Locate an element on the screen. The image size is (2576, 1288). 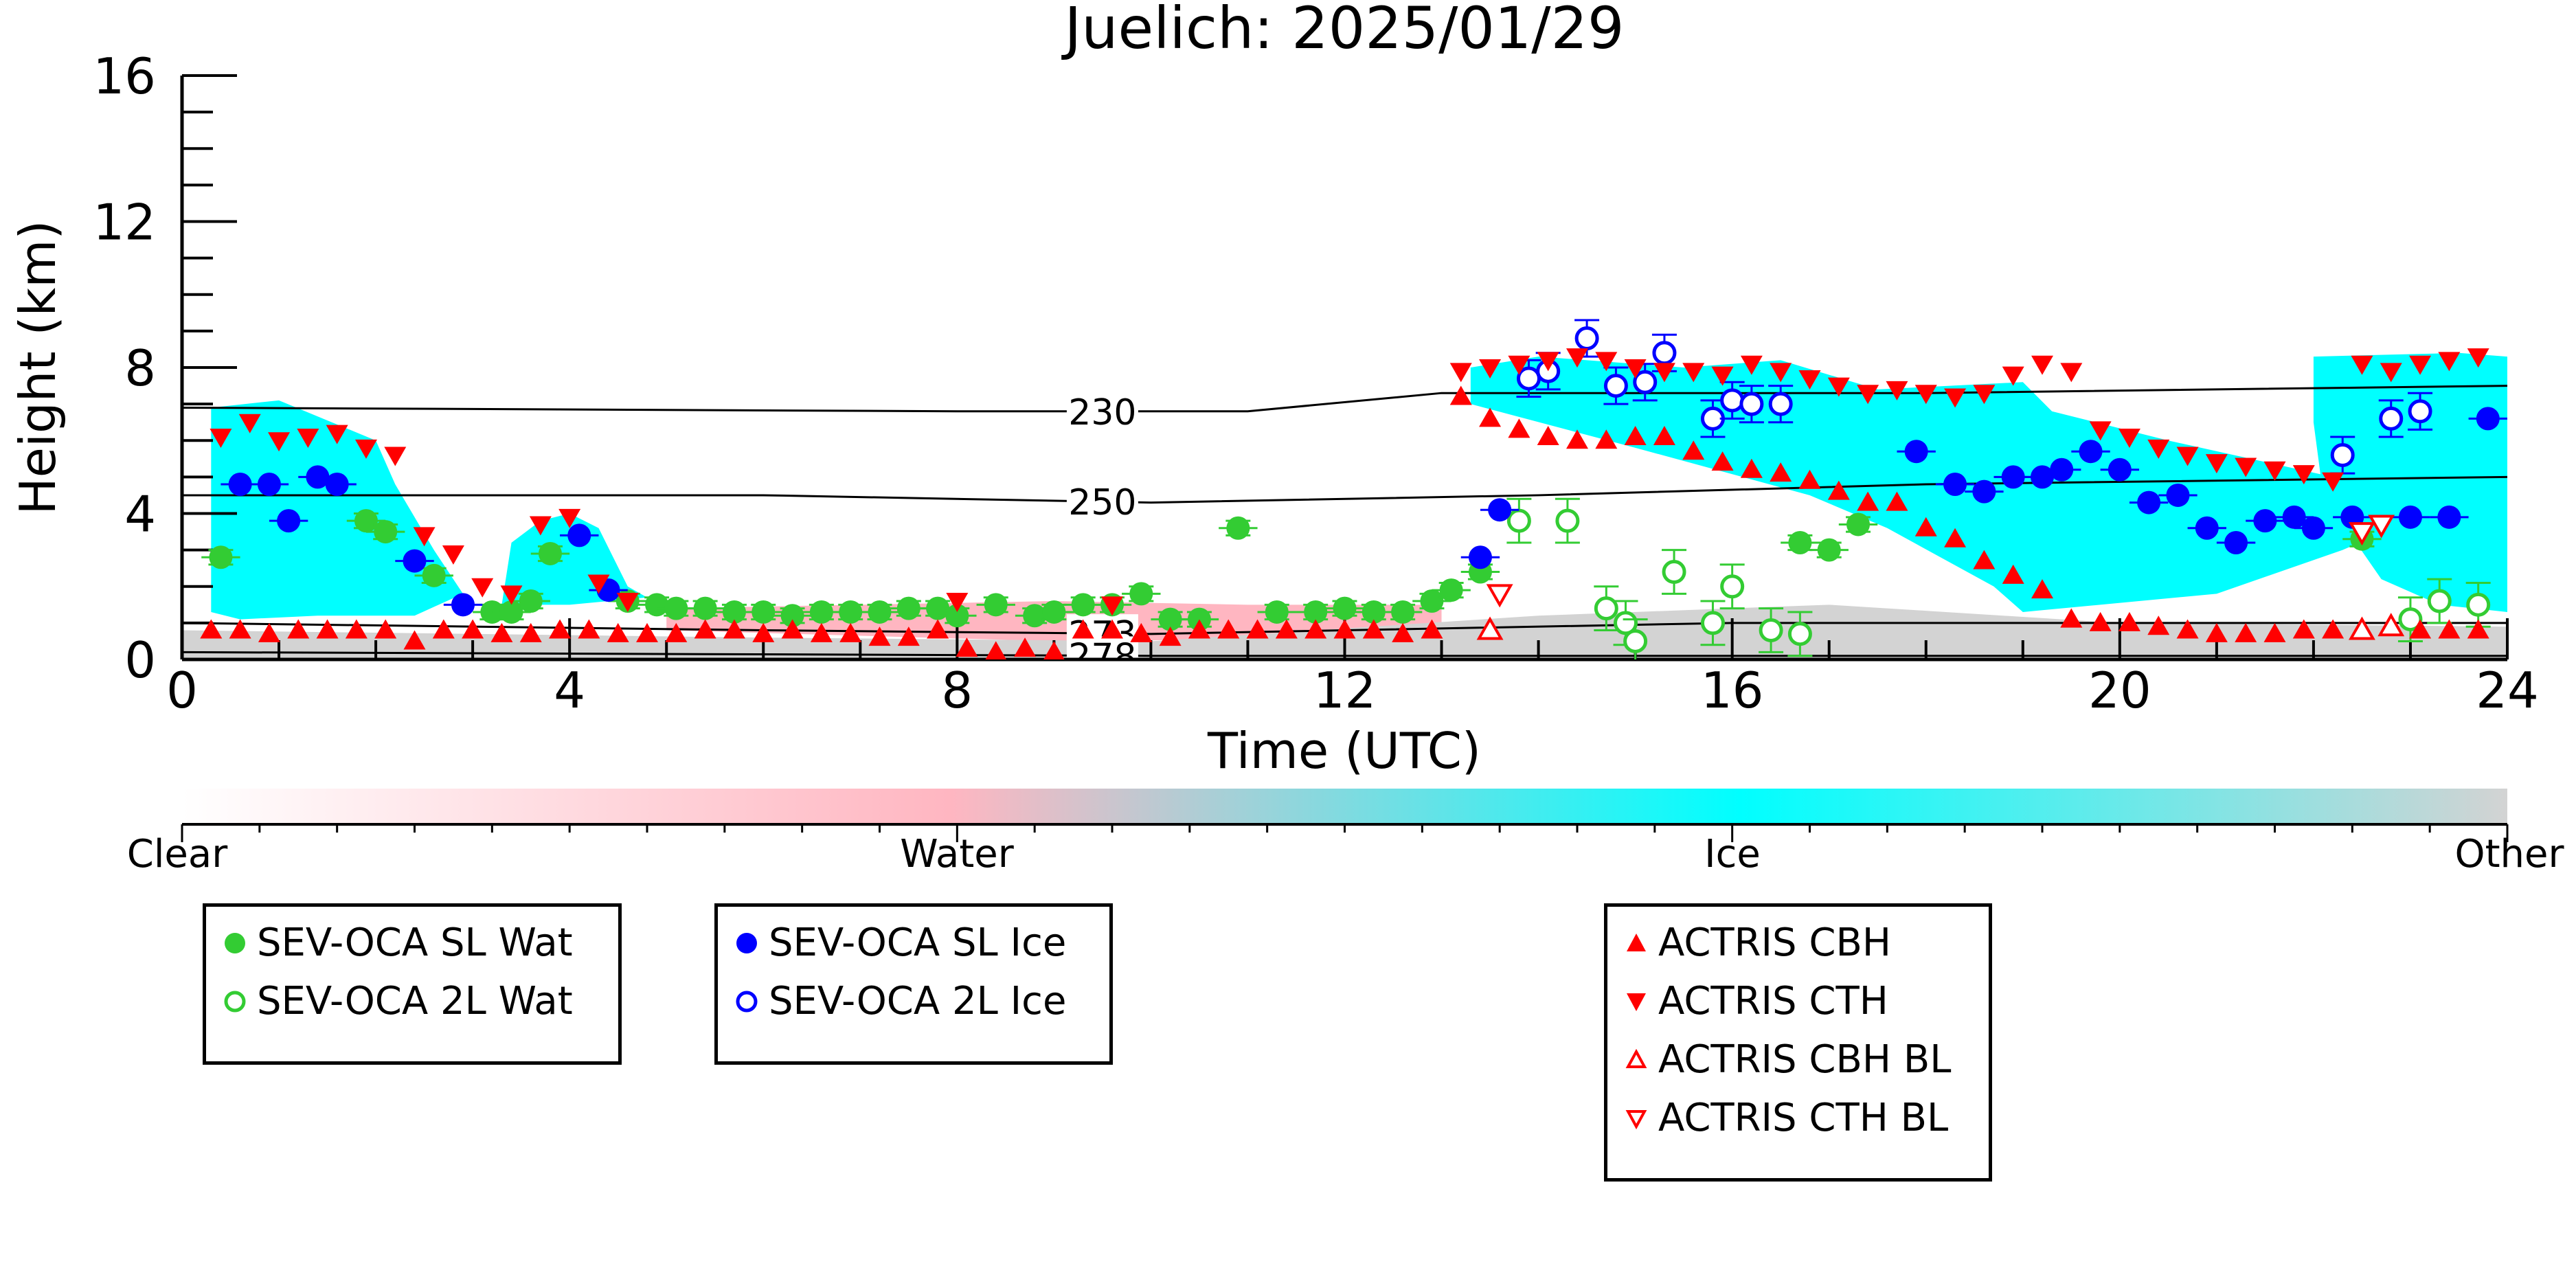
colorbar-label-clear: Clear is located at coordinates (177, 854).